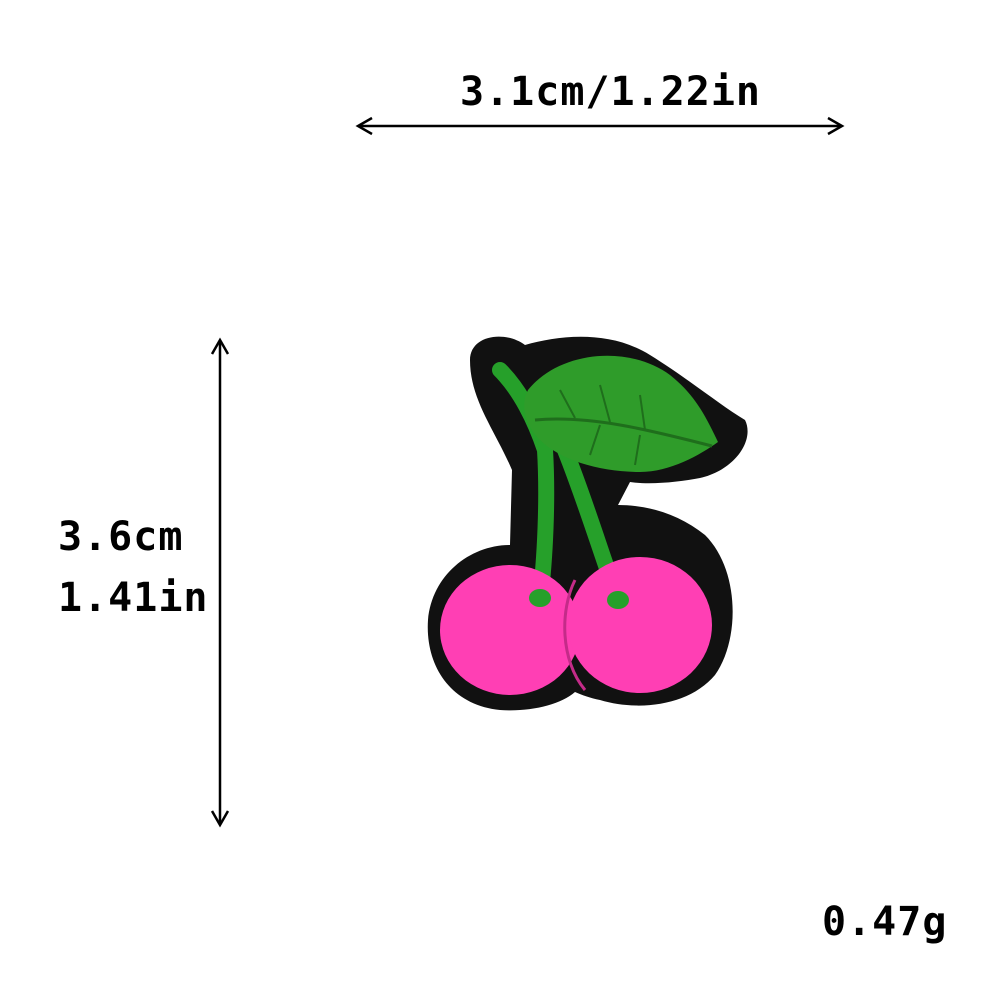  Describe the element at coordinates (133, 598) in the screenshot. I see `height-dimension-in-label: 1.41in` at that location.